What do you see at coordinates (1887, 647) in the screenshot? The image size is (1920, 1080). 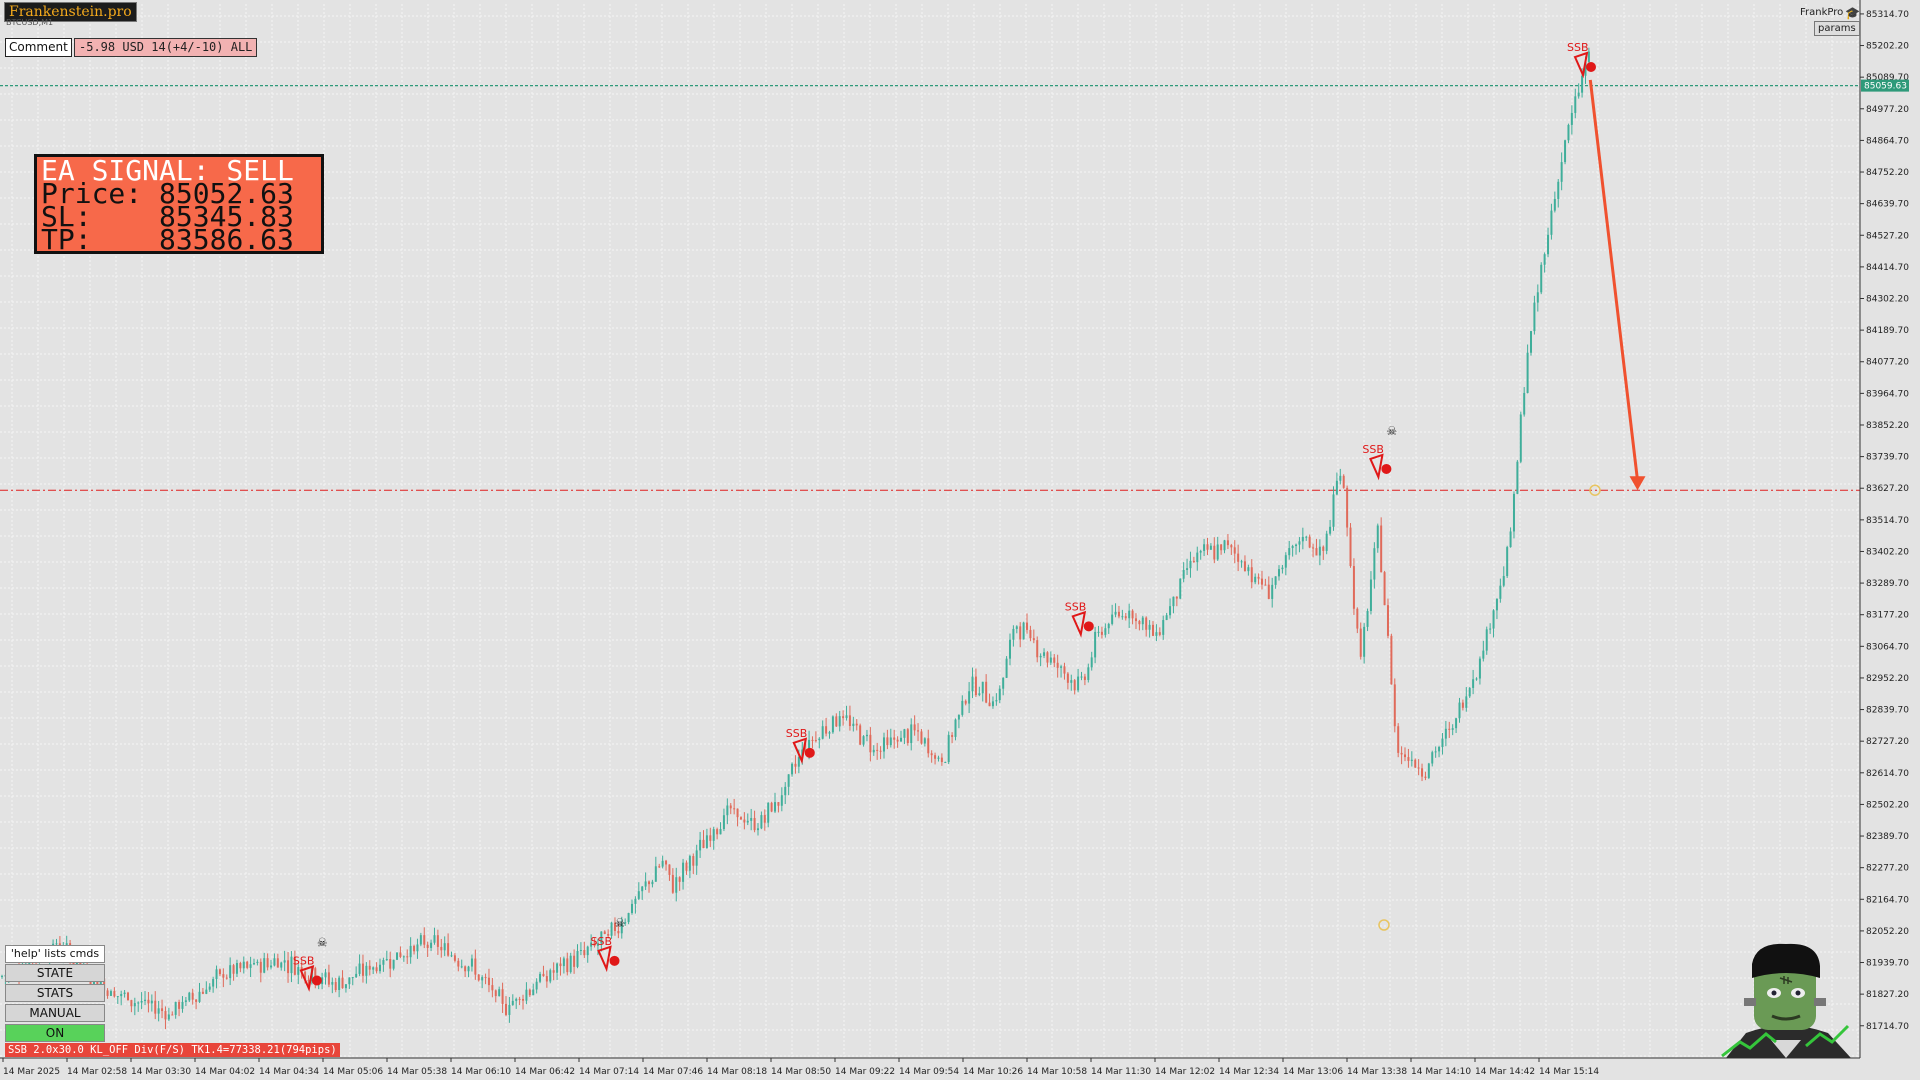 I see `price-tick-label: 83064.70` at bounding box center [1887, 647].